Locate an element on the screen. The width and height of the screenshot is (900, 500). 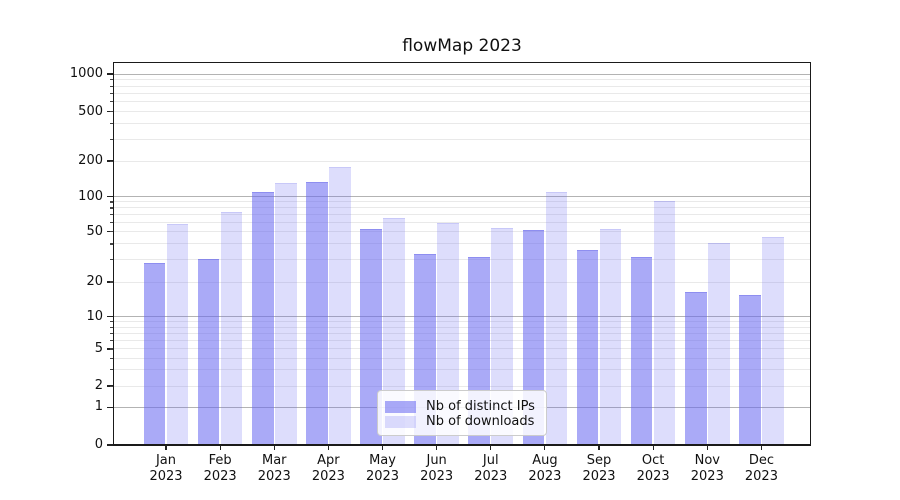
y-tick-label: 1000 is located at coordinates (86, 73).